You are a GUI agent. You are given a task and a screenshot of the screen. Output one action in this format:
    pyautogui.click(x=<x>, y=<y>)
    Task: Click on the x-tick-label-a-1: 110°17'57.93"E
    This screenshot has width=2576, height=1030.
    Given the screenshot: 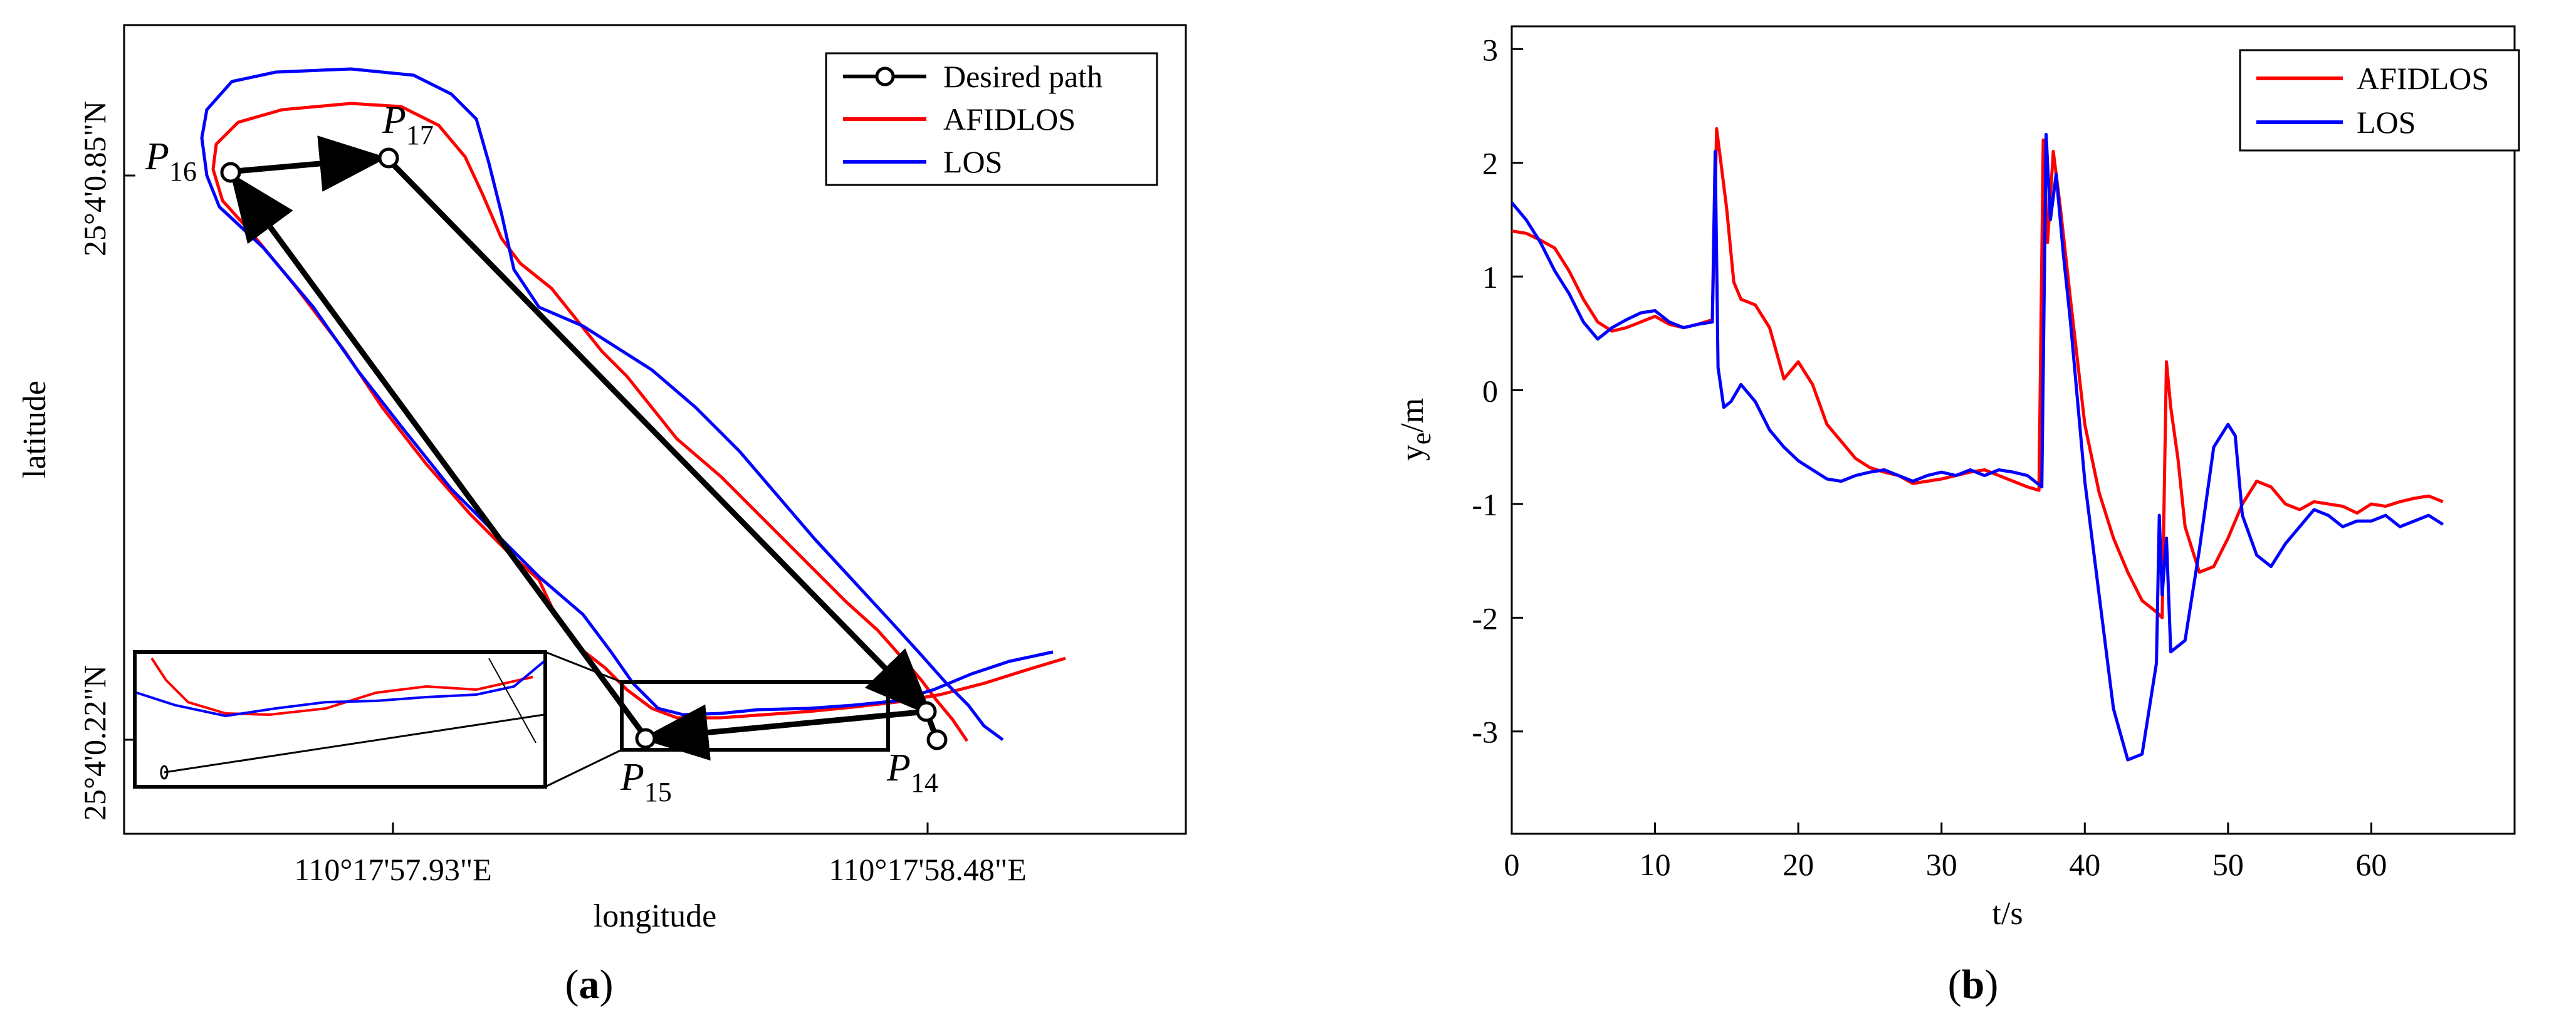 What is the action you would take?
    pyautogui.click(x=393, y=870)
    